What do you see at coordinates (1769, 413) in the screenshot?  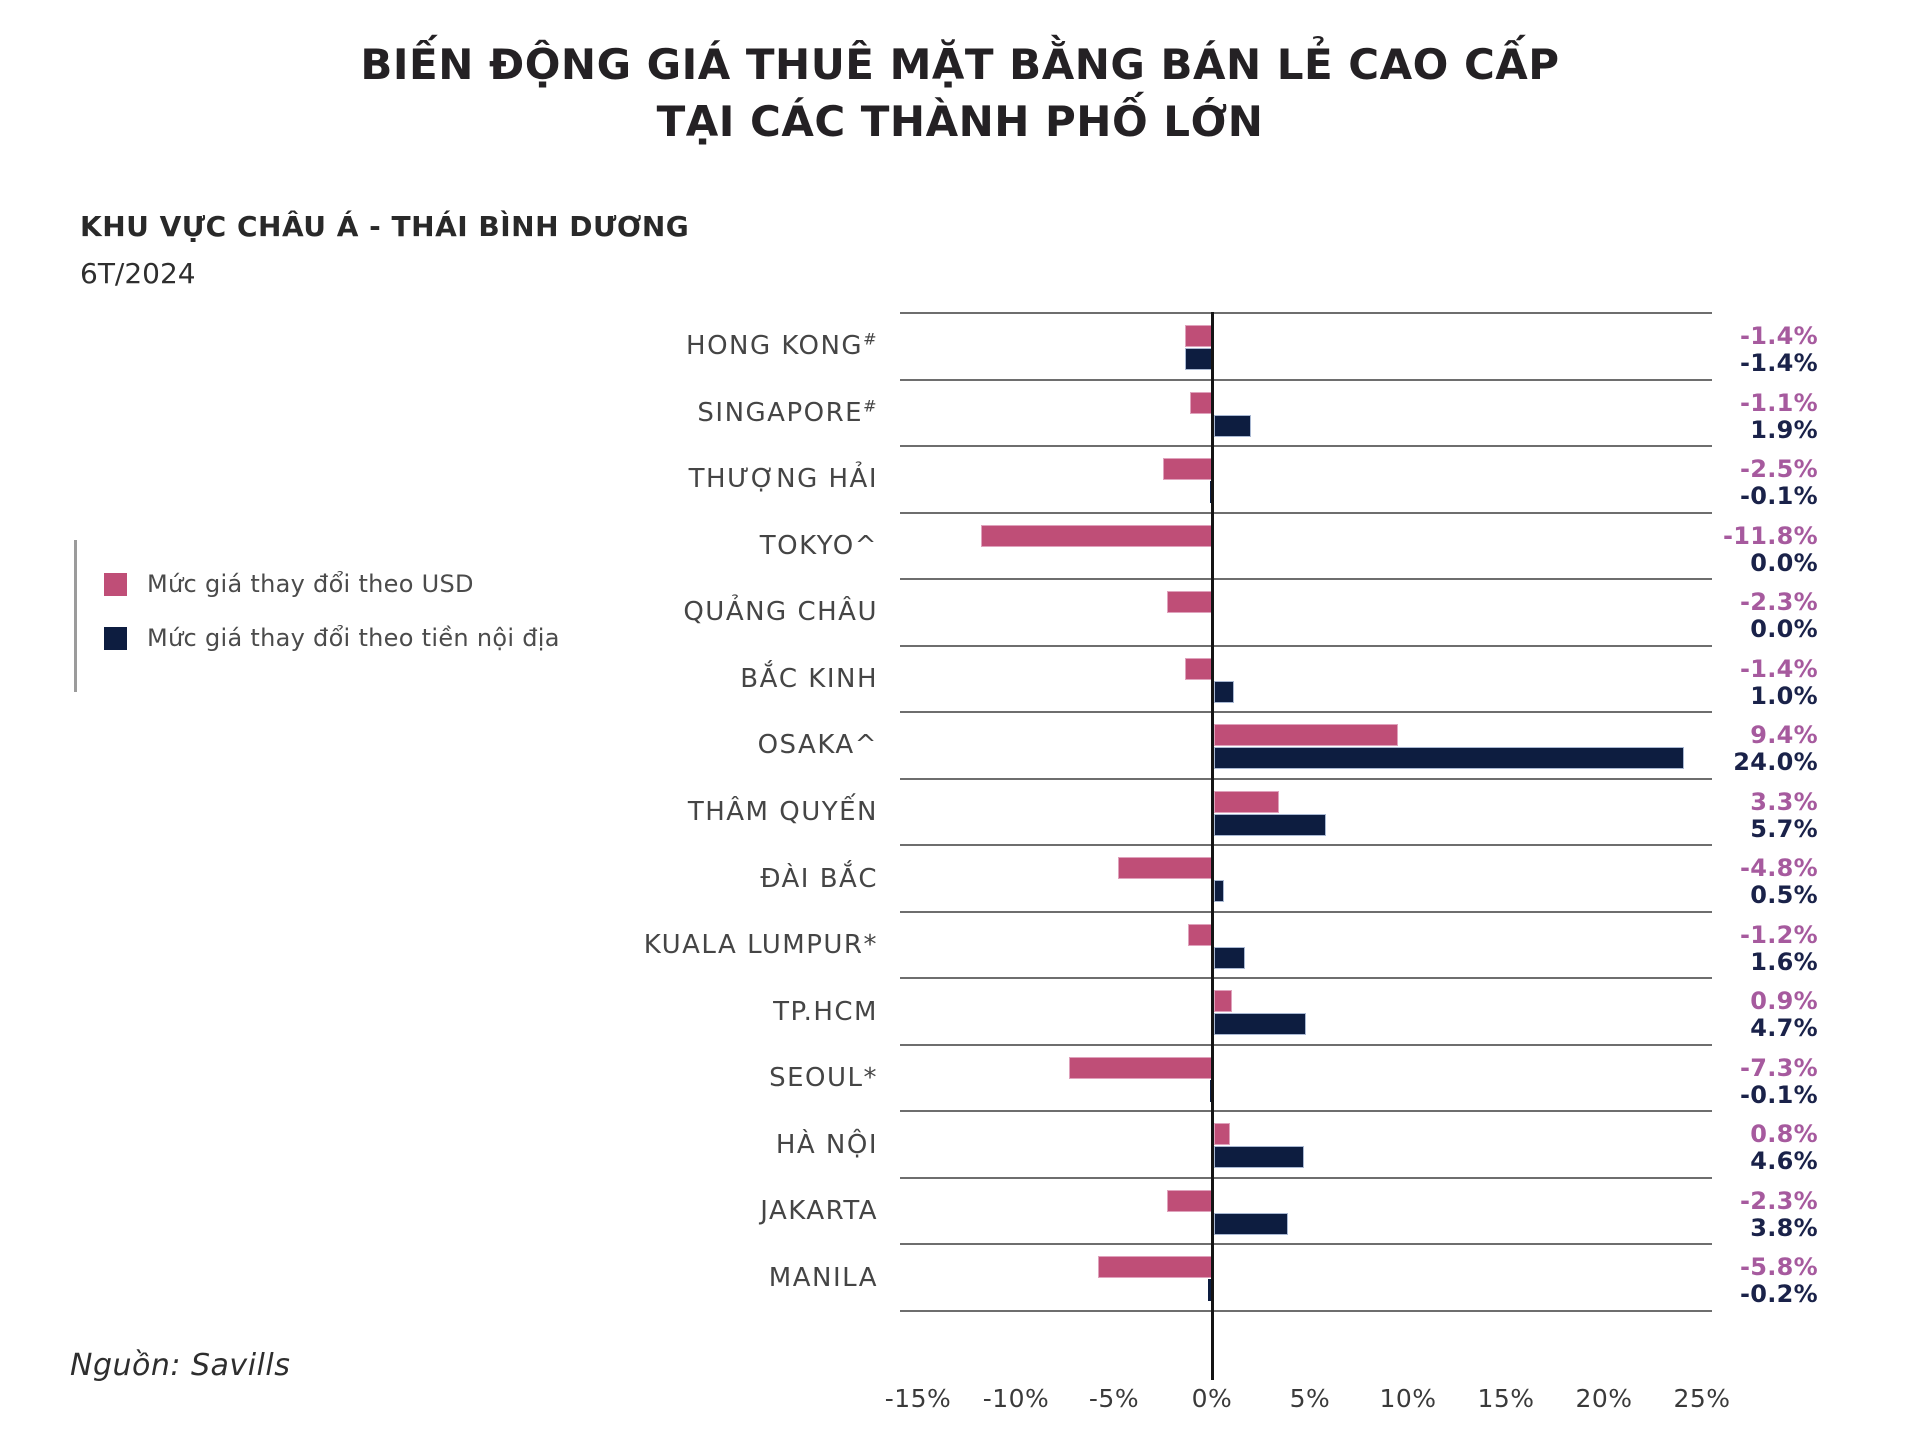 I see `row-values: -1.1% 1.9%` at bounding box center [1769, 413].